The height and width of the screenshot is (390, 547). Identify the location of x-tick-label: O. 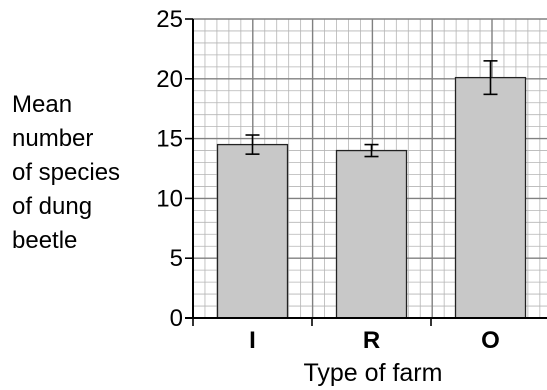
(490, 340).